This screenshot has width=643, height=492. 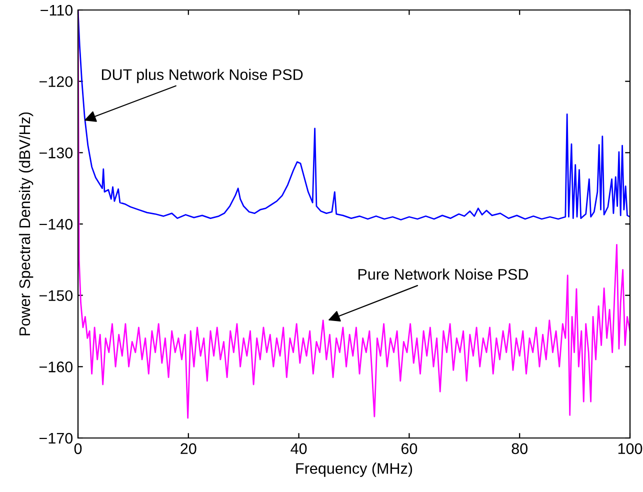 I want to click on annotation: Pure Network Noise PSD, so click(x=443, y=274).